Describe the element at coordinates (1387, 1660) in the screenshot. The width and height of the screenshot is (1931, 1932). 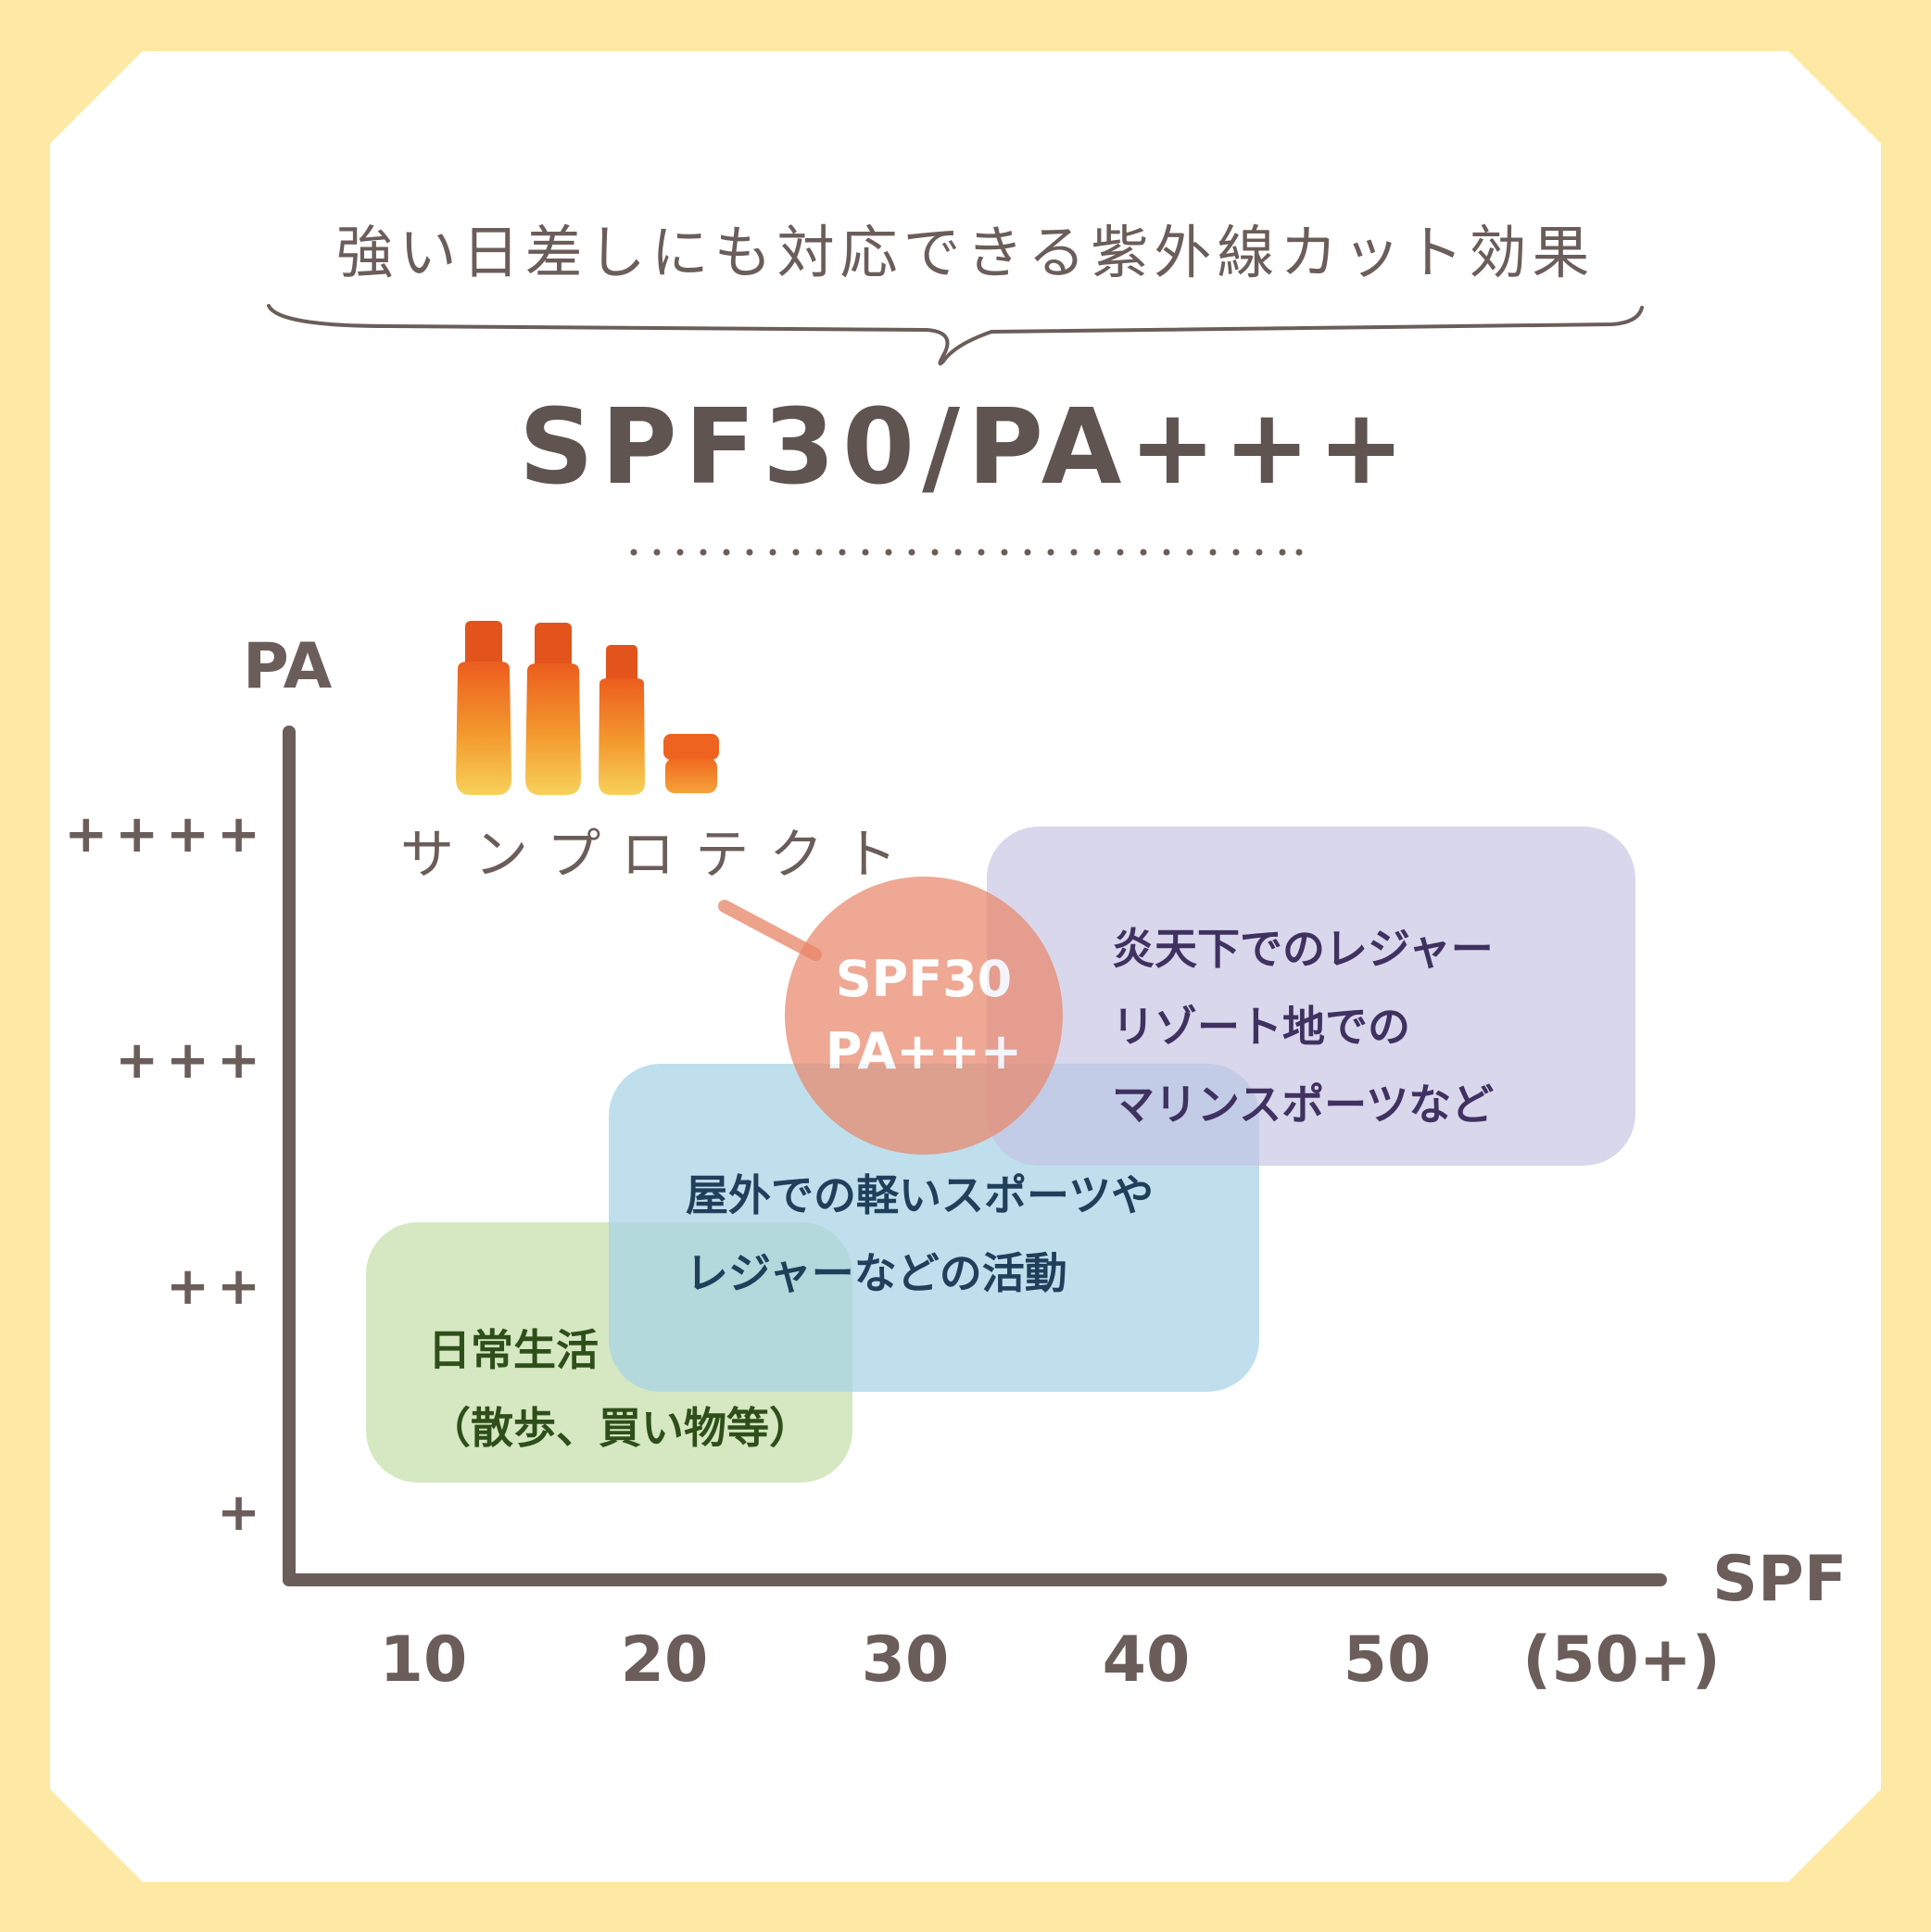
I see `x-tick-label: 50` at that location.